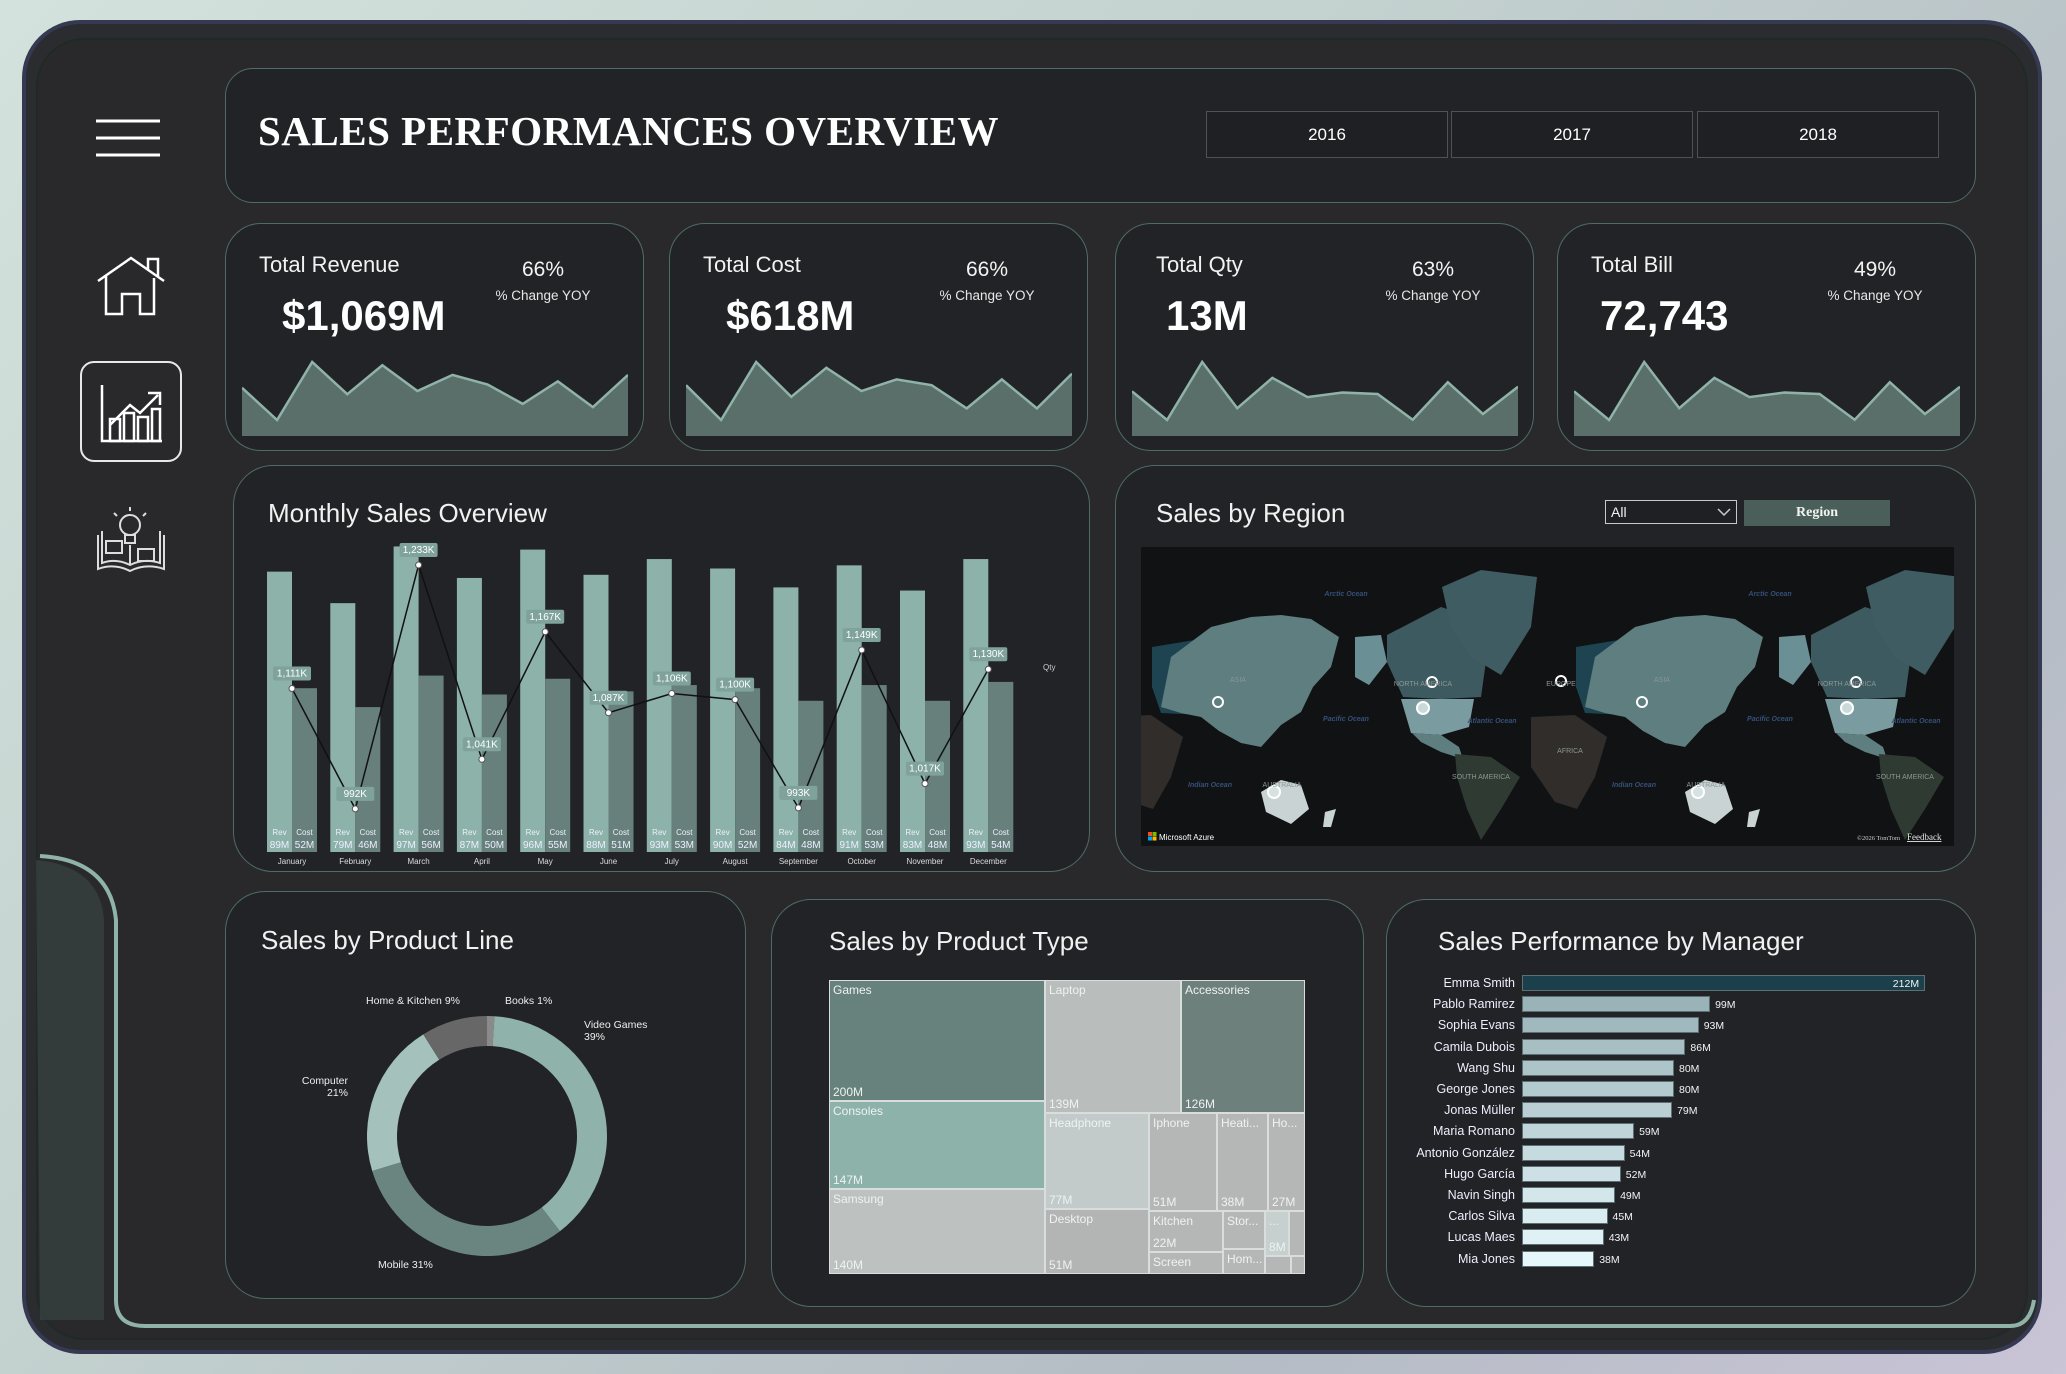 The height and width of the screenshot is (1374, 2066). I want to click on manager-row: George Jones 80M, so click(1682, 1089).